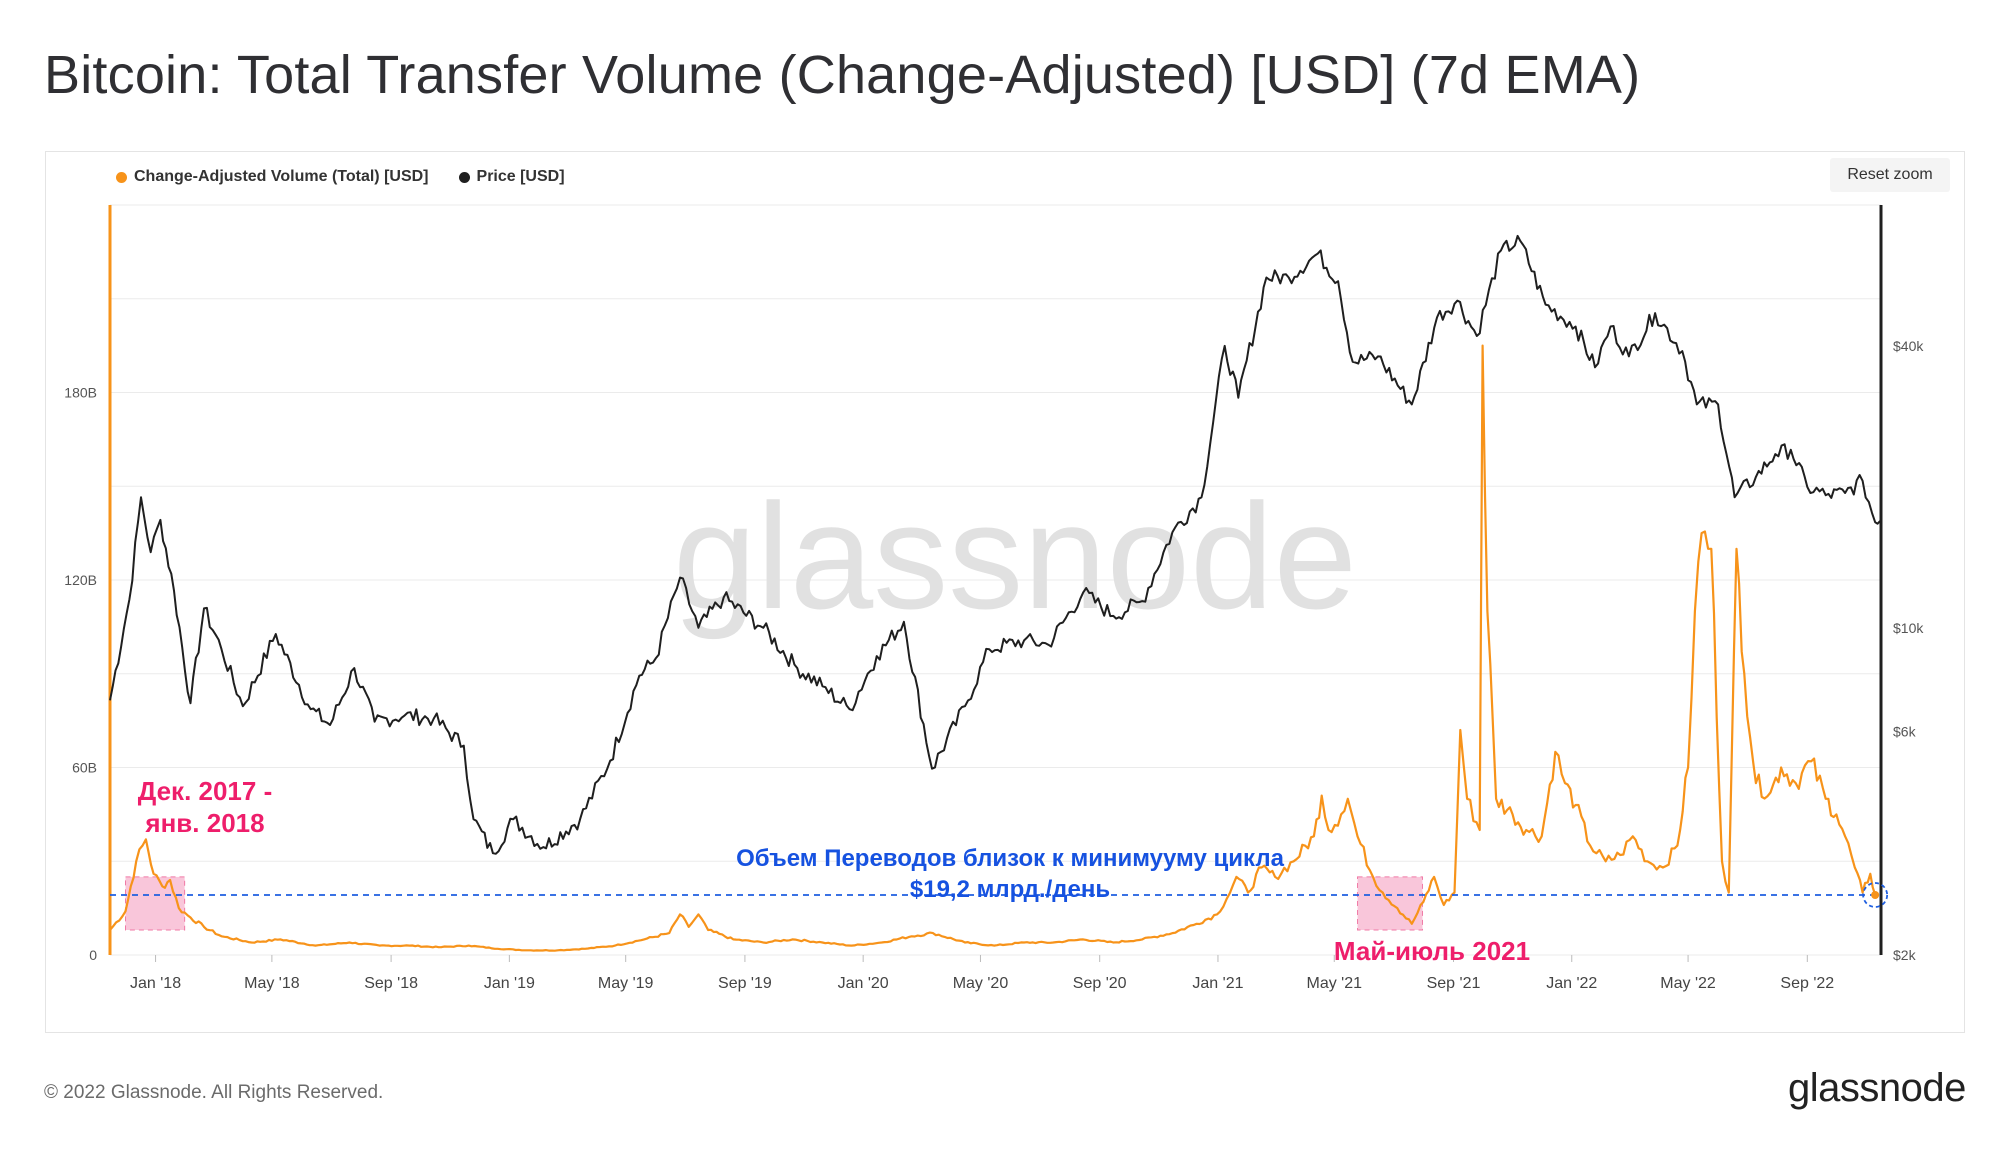 This screenshot has width=2000, height=1152. I want to click on x-tick-label: Jan '20, so click(863, 983).